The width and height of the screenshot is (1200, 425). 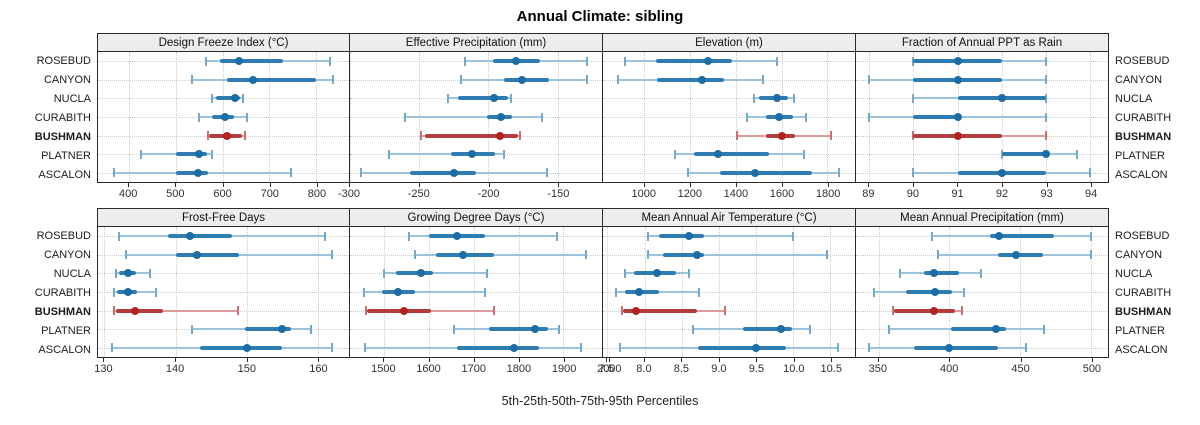 I want to click on axis-tick-label: 2000, so click(x=609, y=369).